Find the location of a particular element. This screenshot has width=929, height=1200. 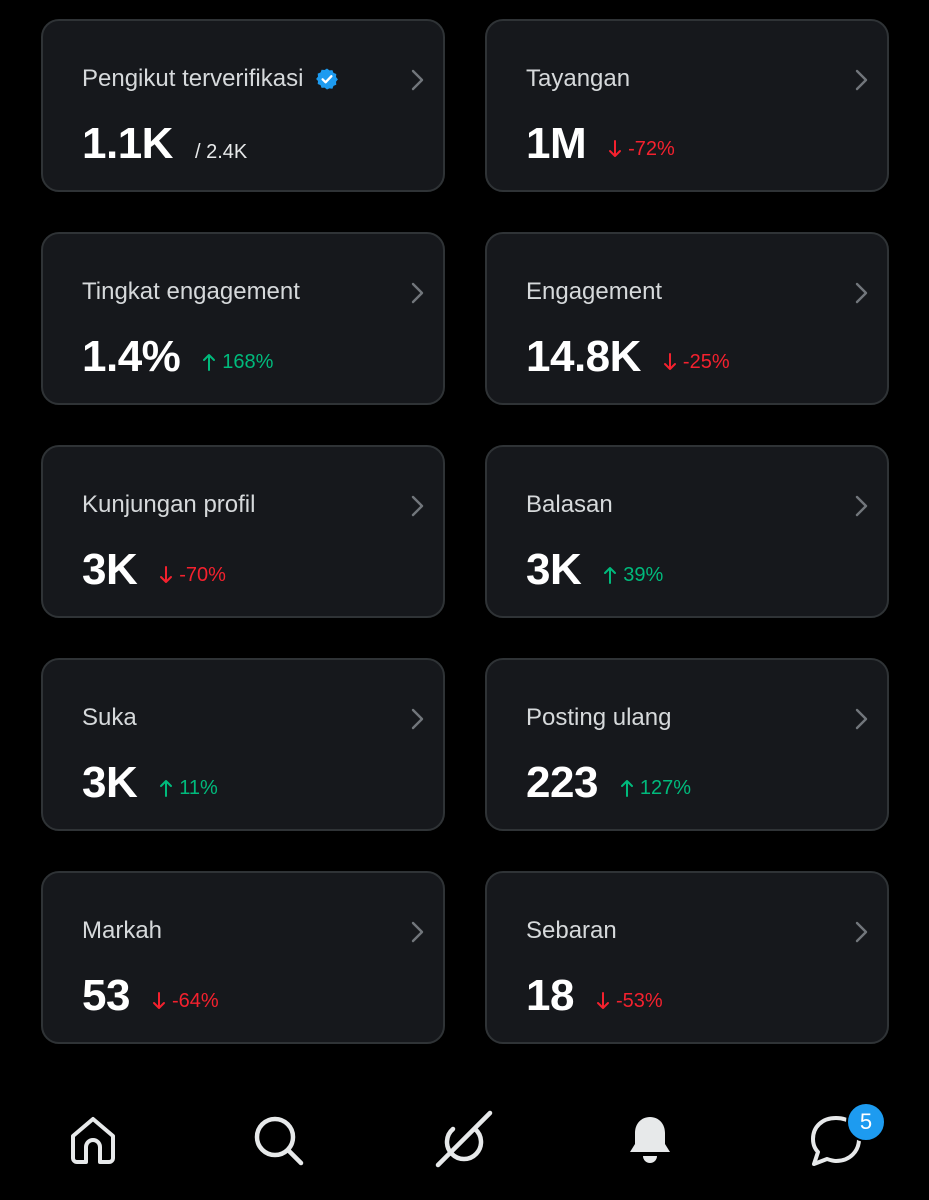

card-change-text: 168% is located at coordinates (248, 361).